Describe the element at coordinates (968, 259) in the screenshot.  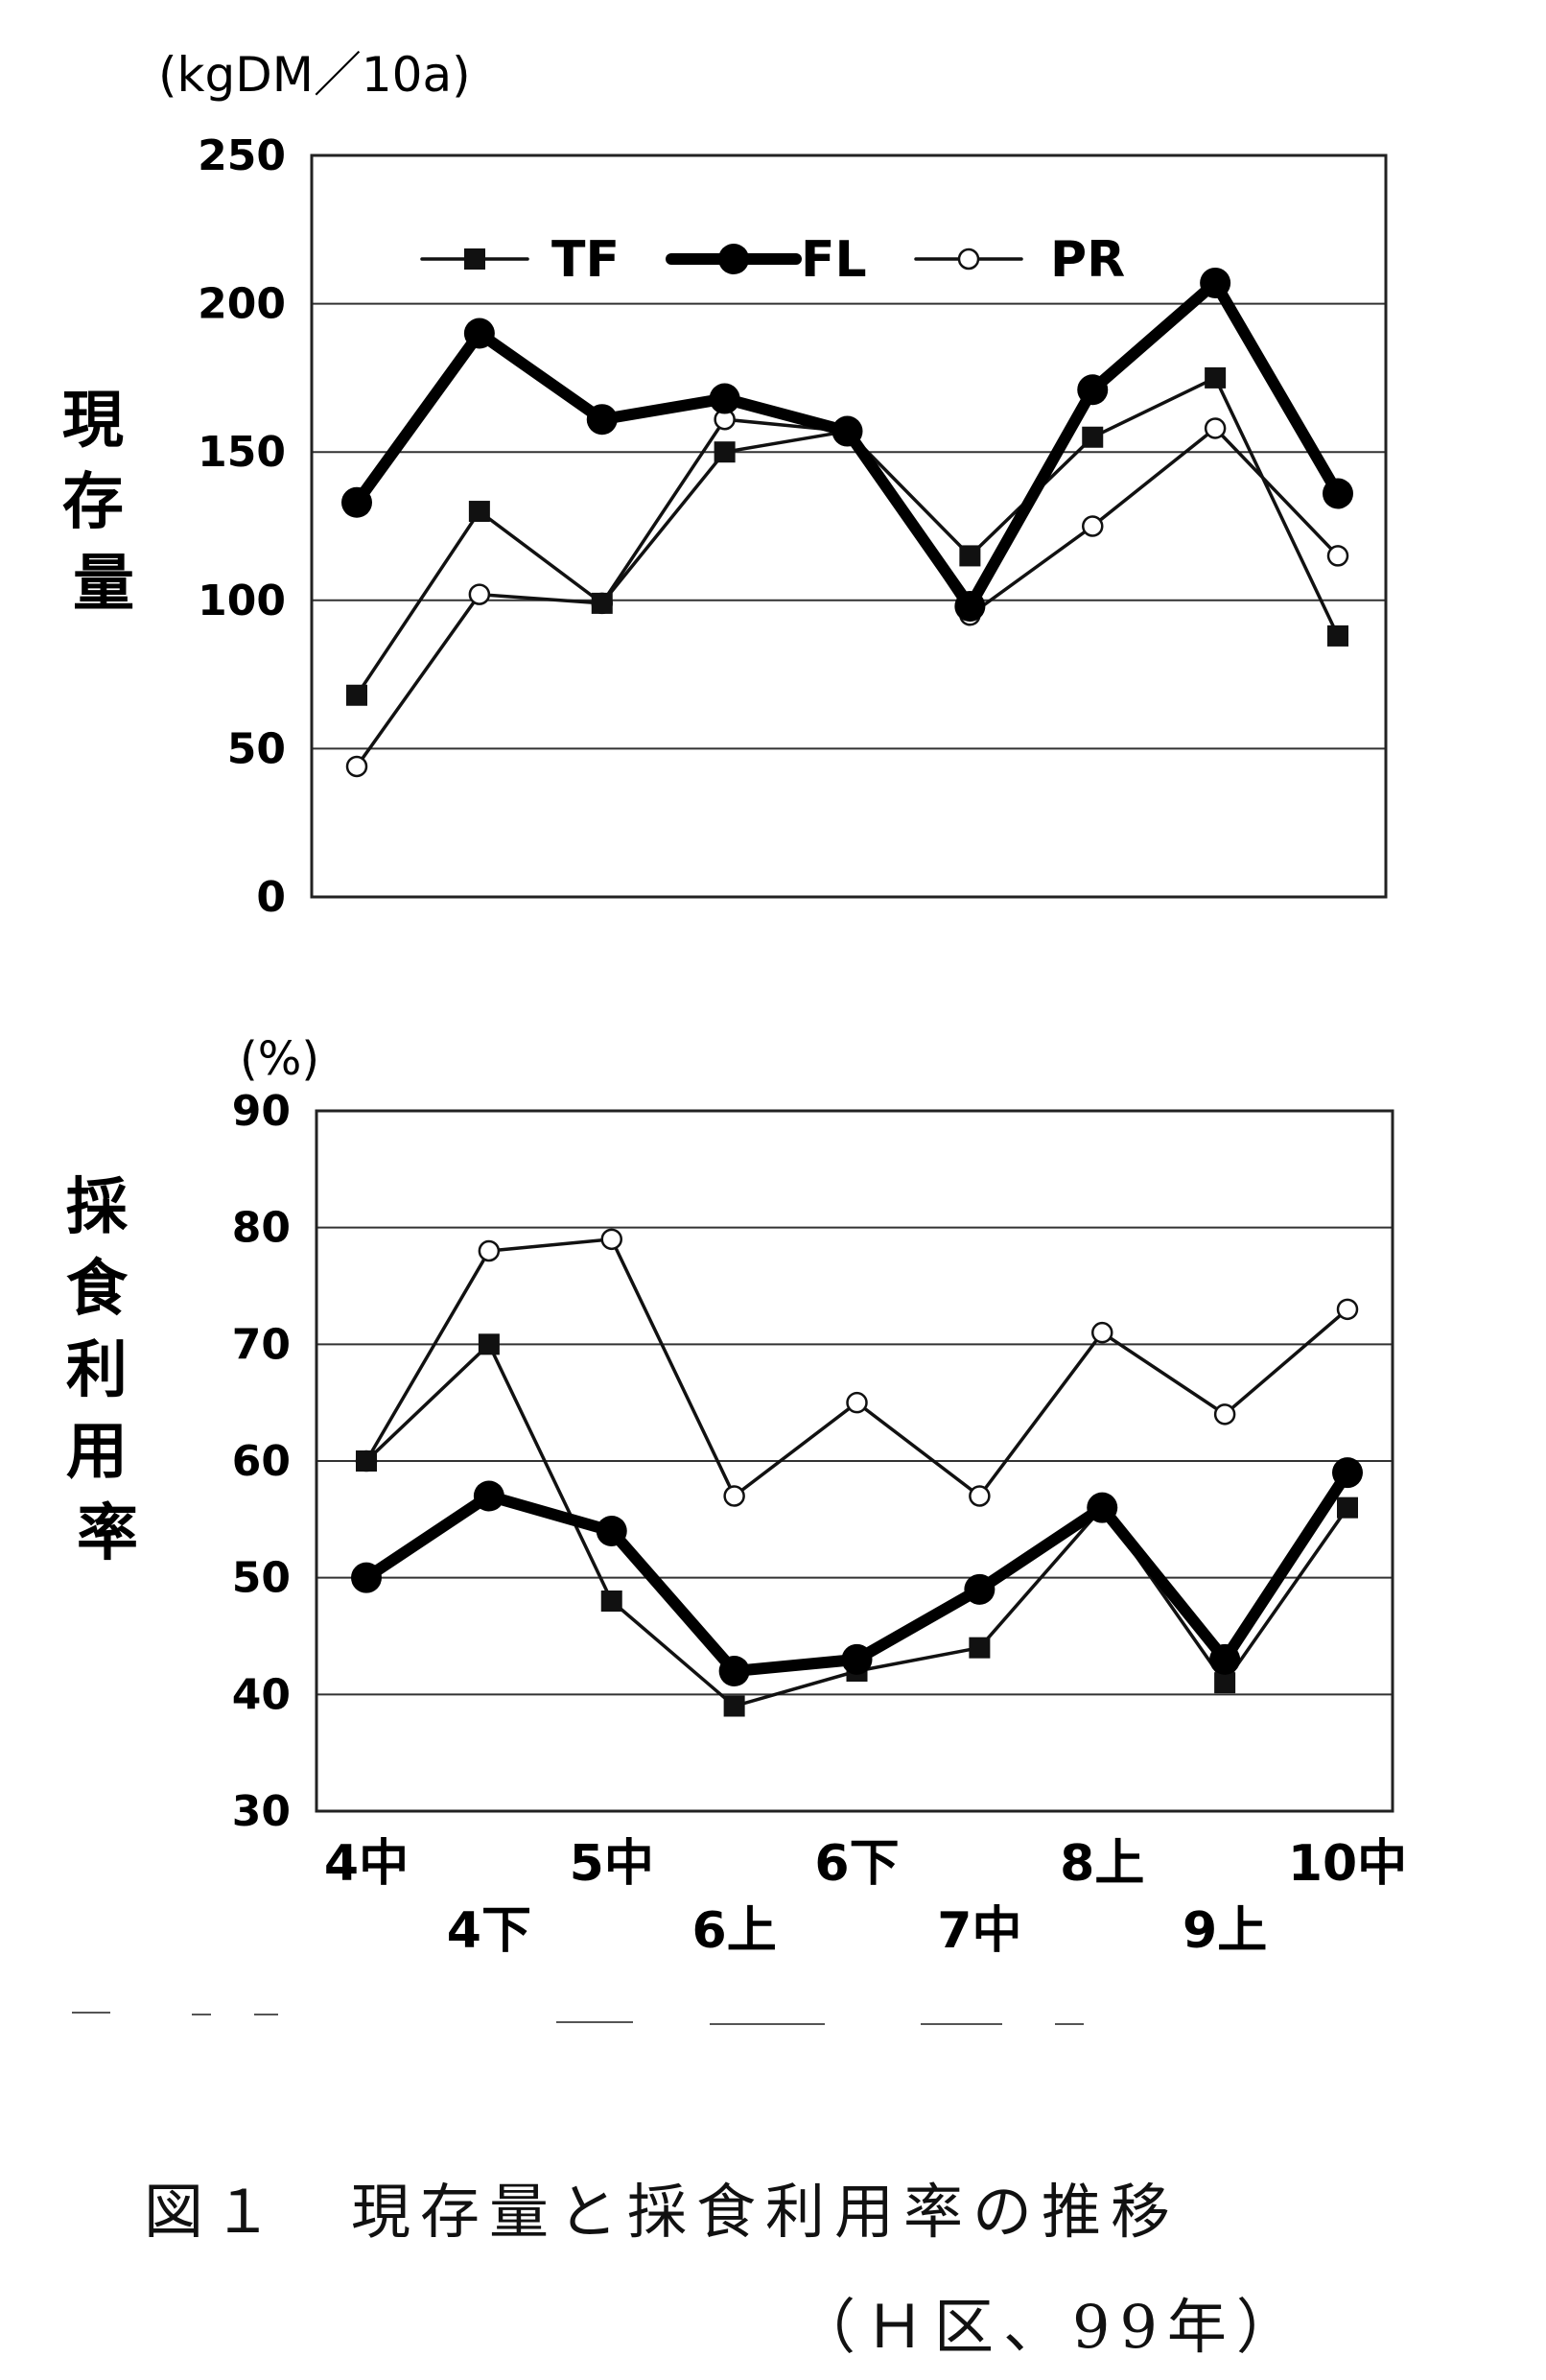
I see `legend-marker-PR` at that location.